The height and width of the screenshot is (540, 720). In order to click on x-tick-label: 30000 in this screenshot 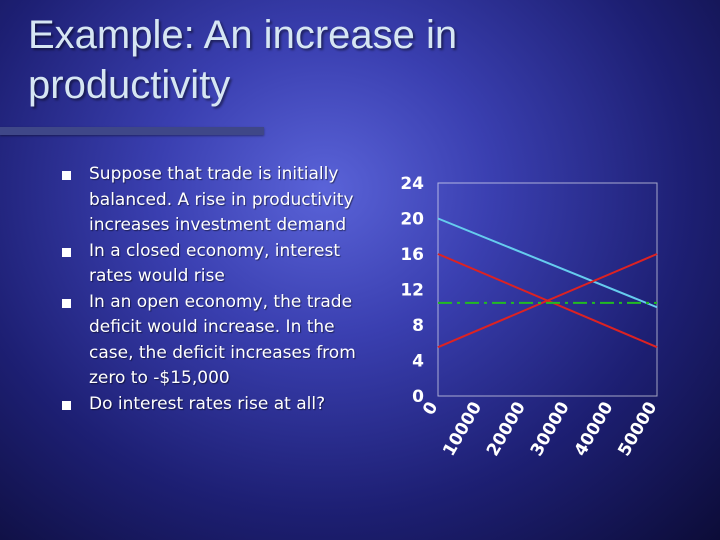, I will do `click(550, 428)`.